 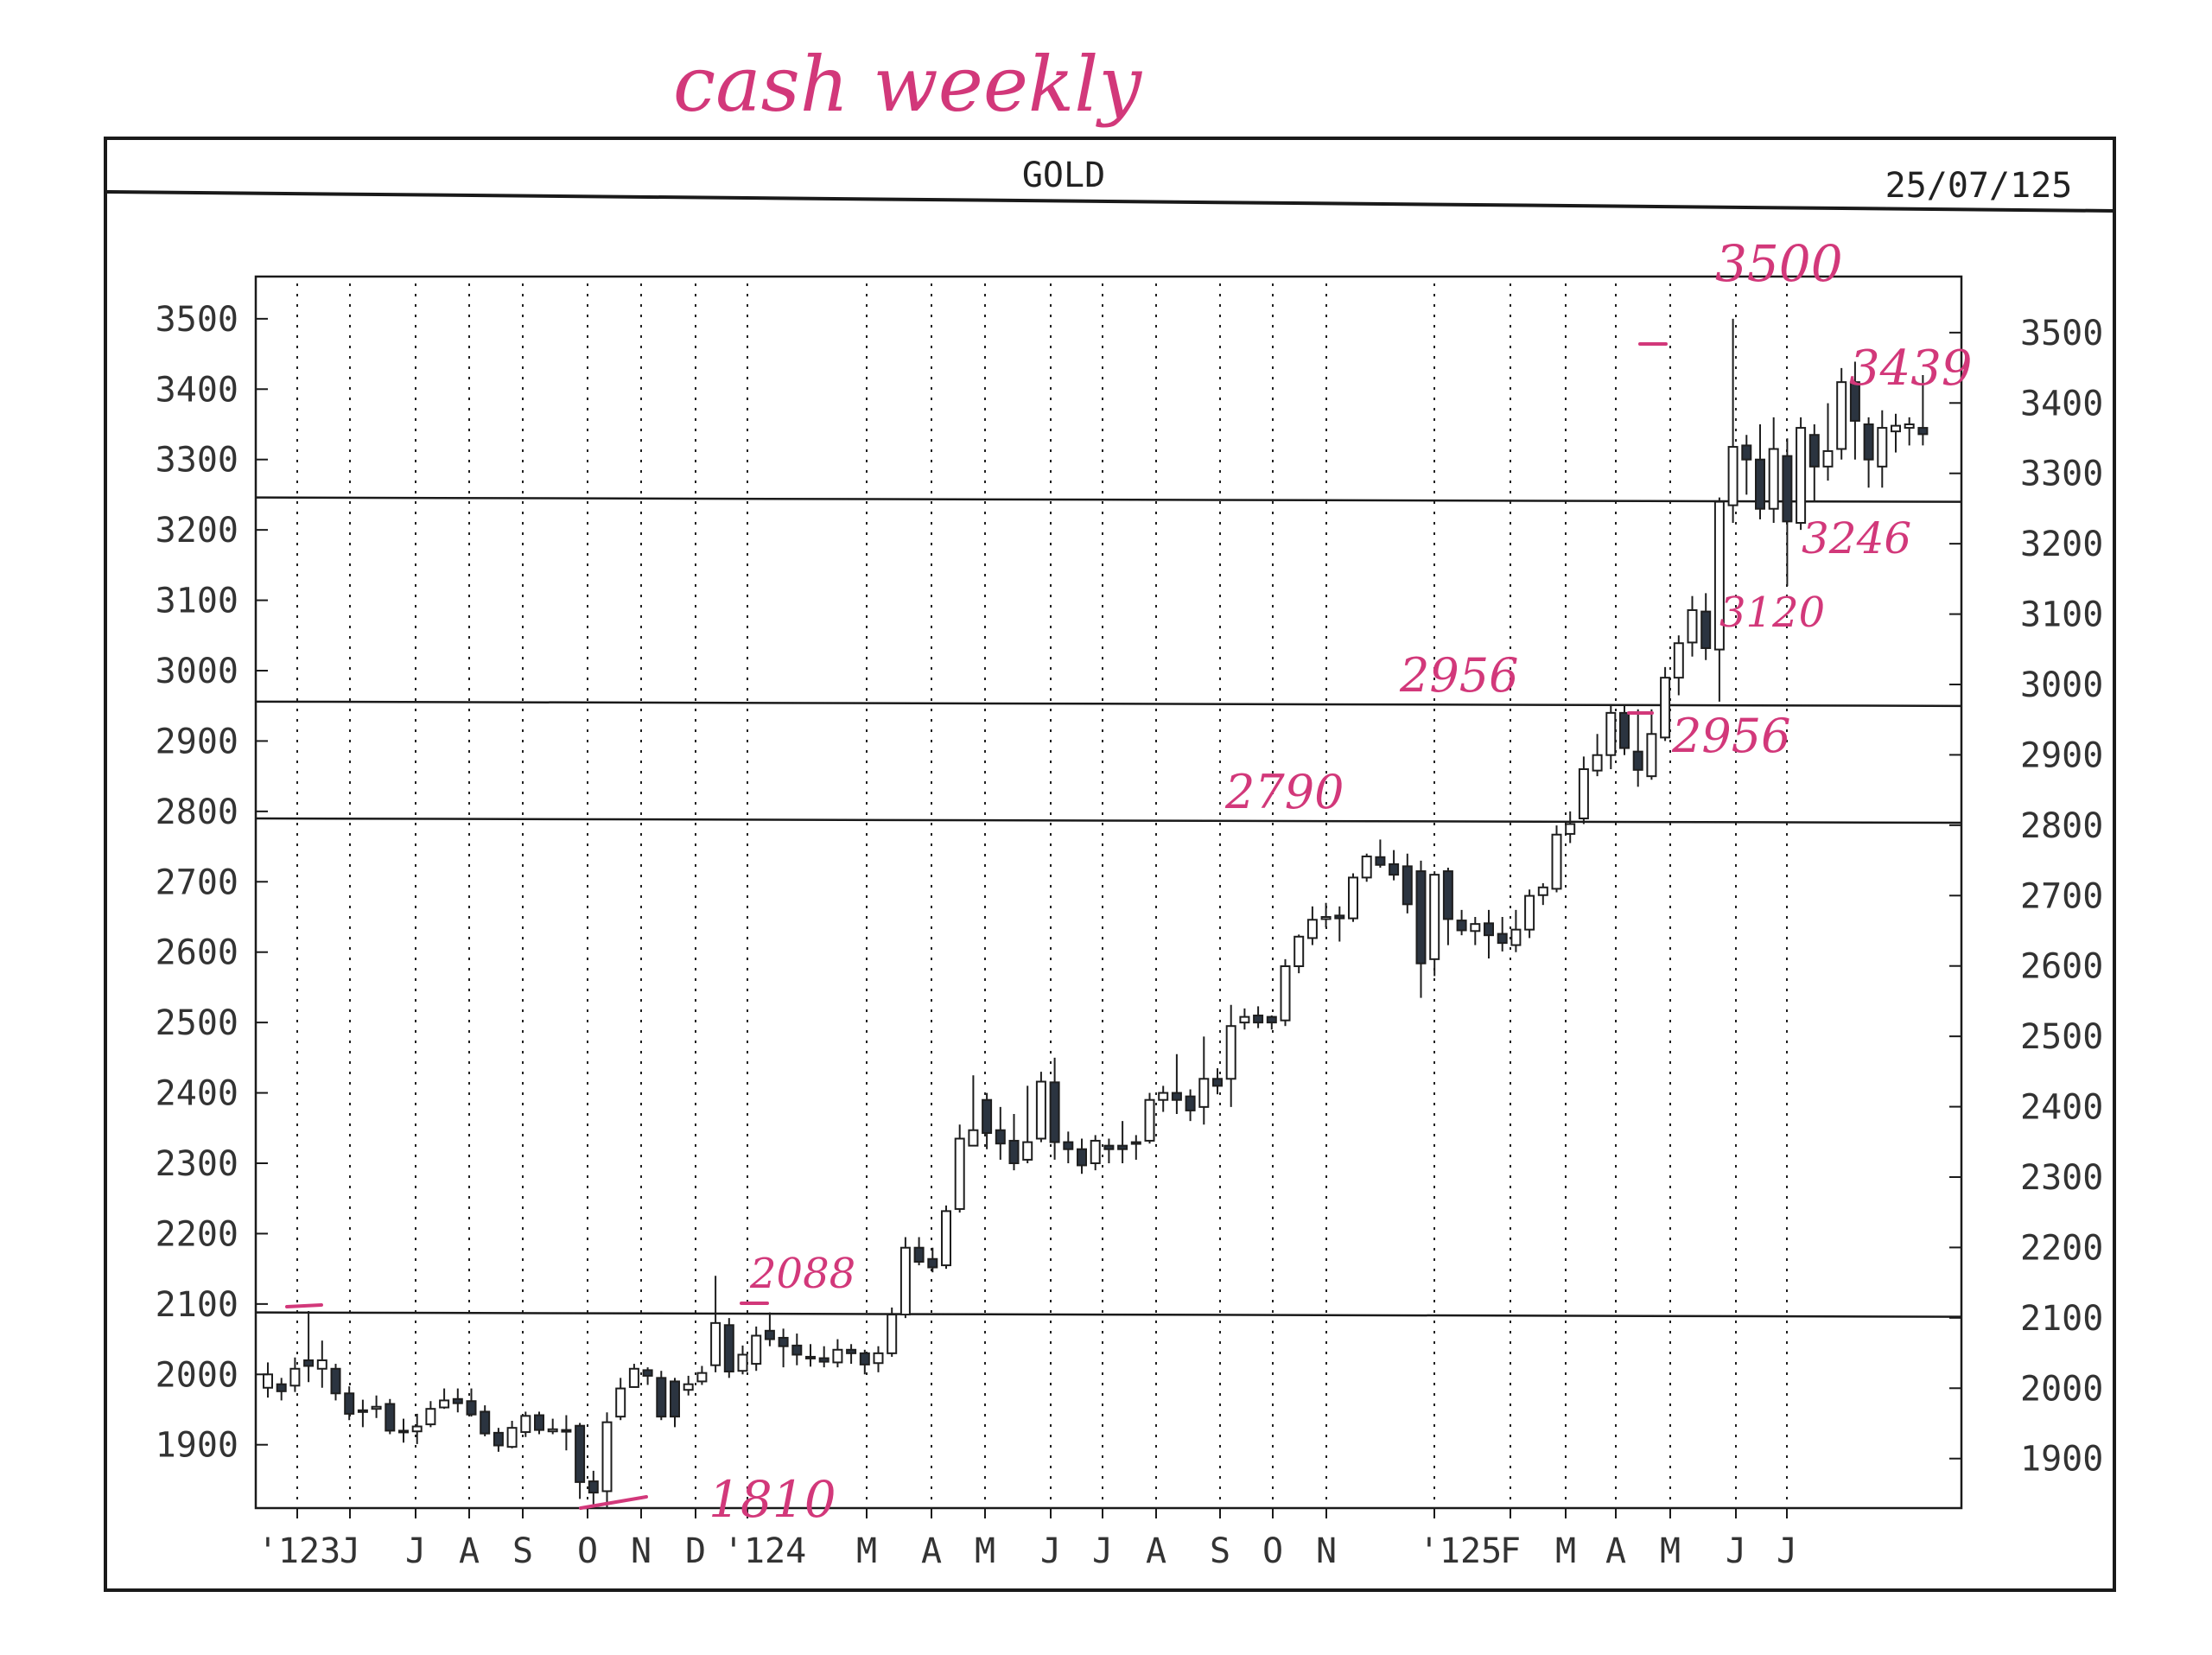 I want to click on xtick-label-5: O, so click(x=587, y=1551).